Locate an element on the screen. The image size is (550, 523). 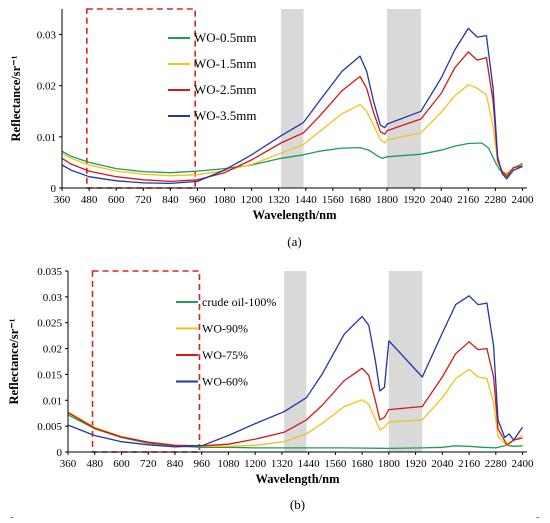
page-mark-left: - is located at coordinates (11, 517).